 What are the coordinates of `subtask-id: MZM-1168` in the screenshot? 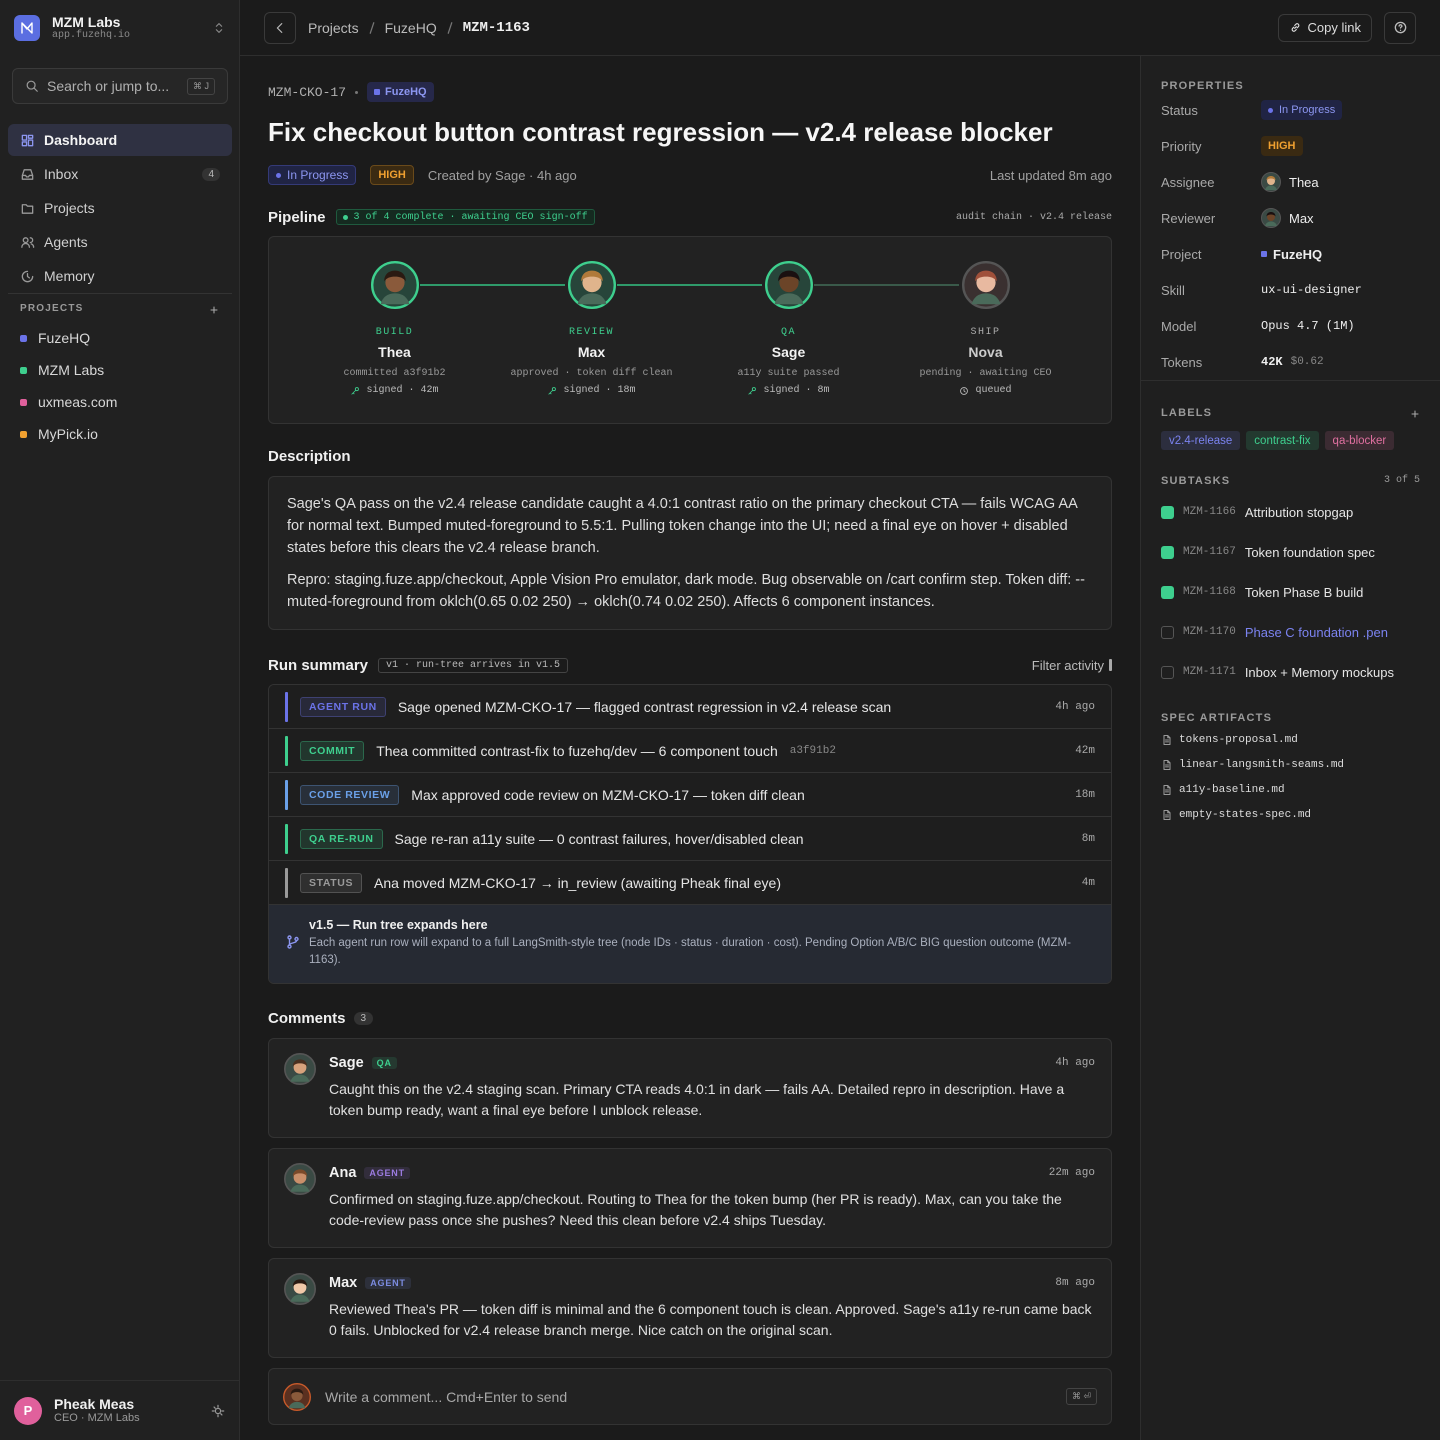 It's located at (1209, 592).